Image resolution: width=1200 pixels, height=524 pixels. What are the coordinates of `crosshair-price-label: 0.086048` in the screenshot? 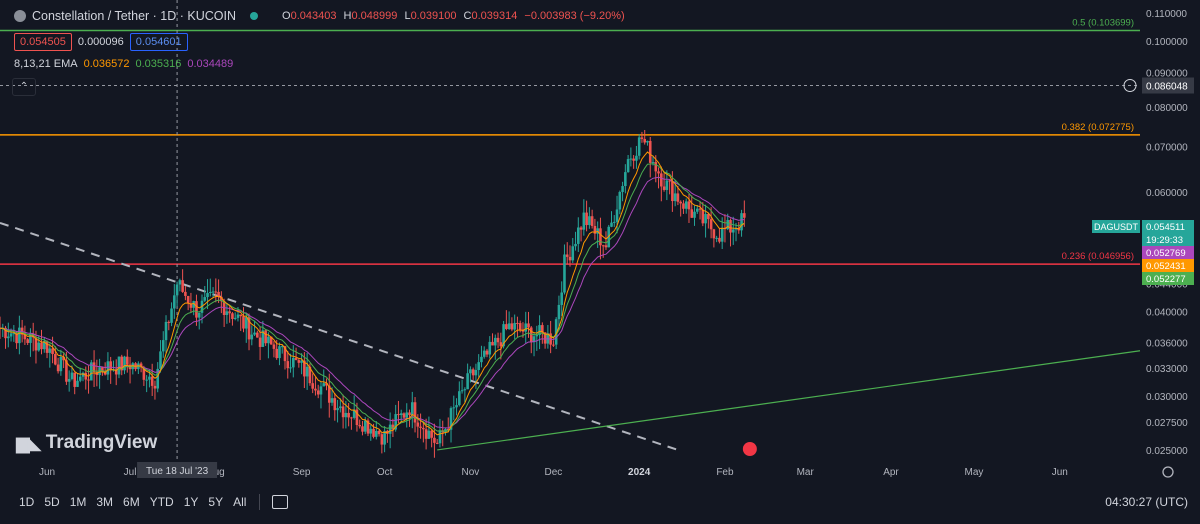 It's located at (1167, 87).